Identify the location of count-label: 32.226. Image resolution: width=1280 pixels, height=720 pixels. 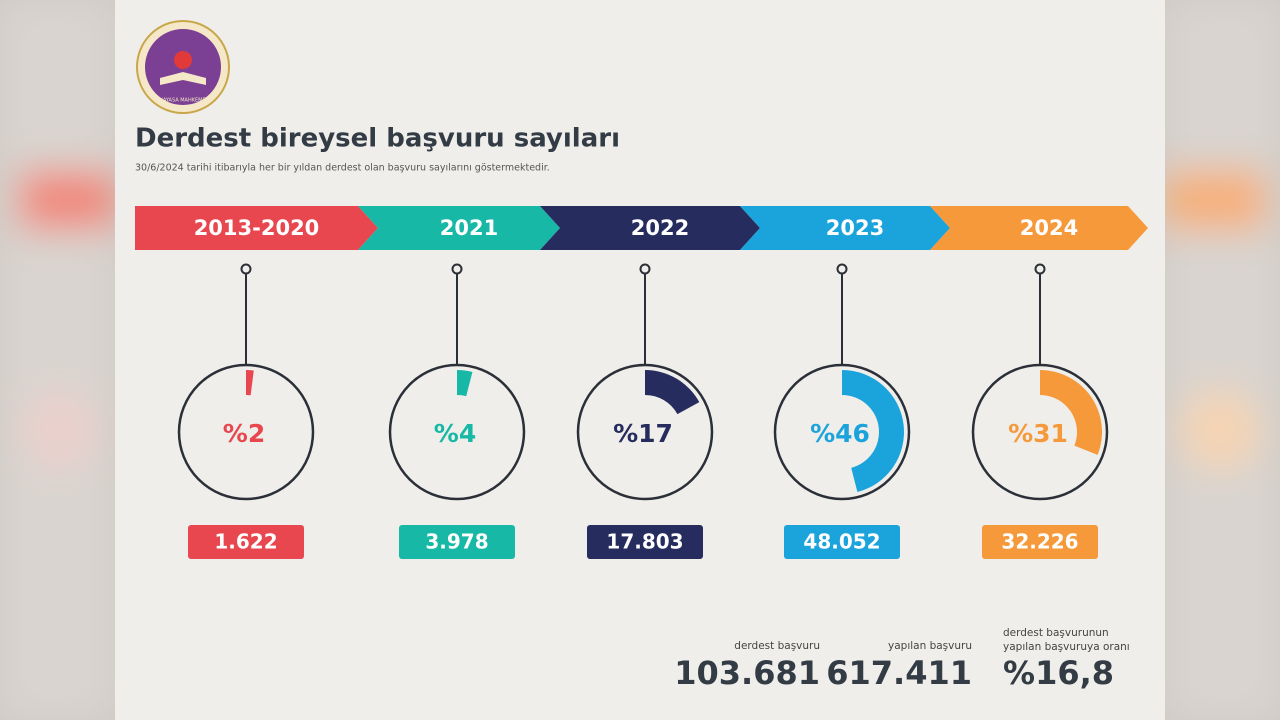
(1039, 542).